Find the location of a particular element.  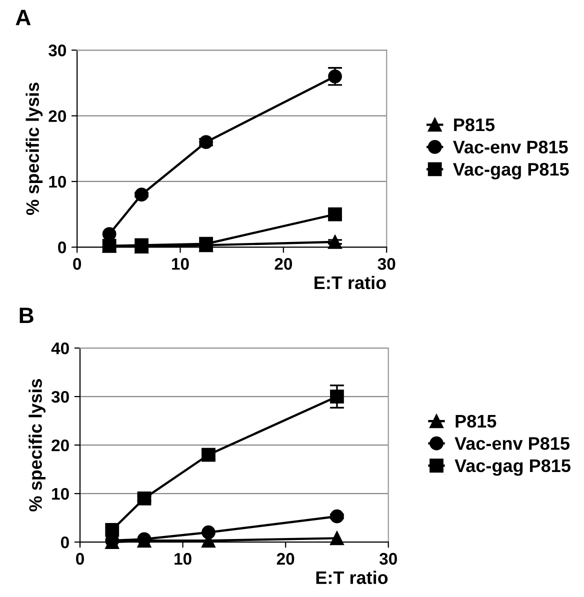

chart-title: B is located at coordinates (27, 316).